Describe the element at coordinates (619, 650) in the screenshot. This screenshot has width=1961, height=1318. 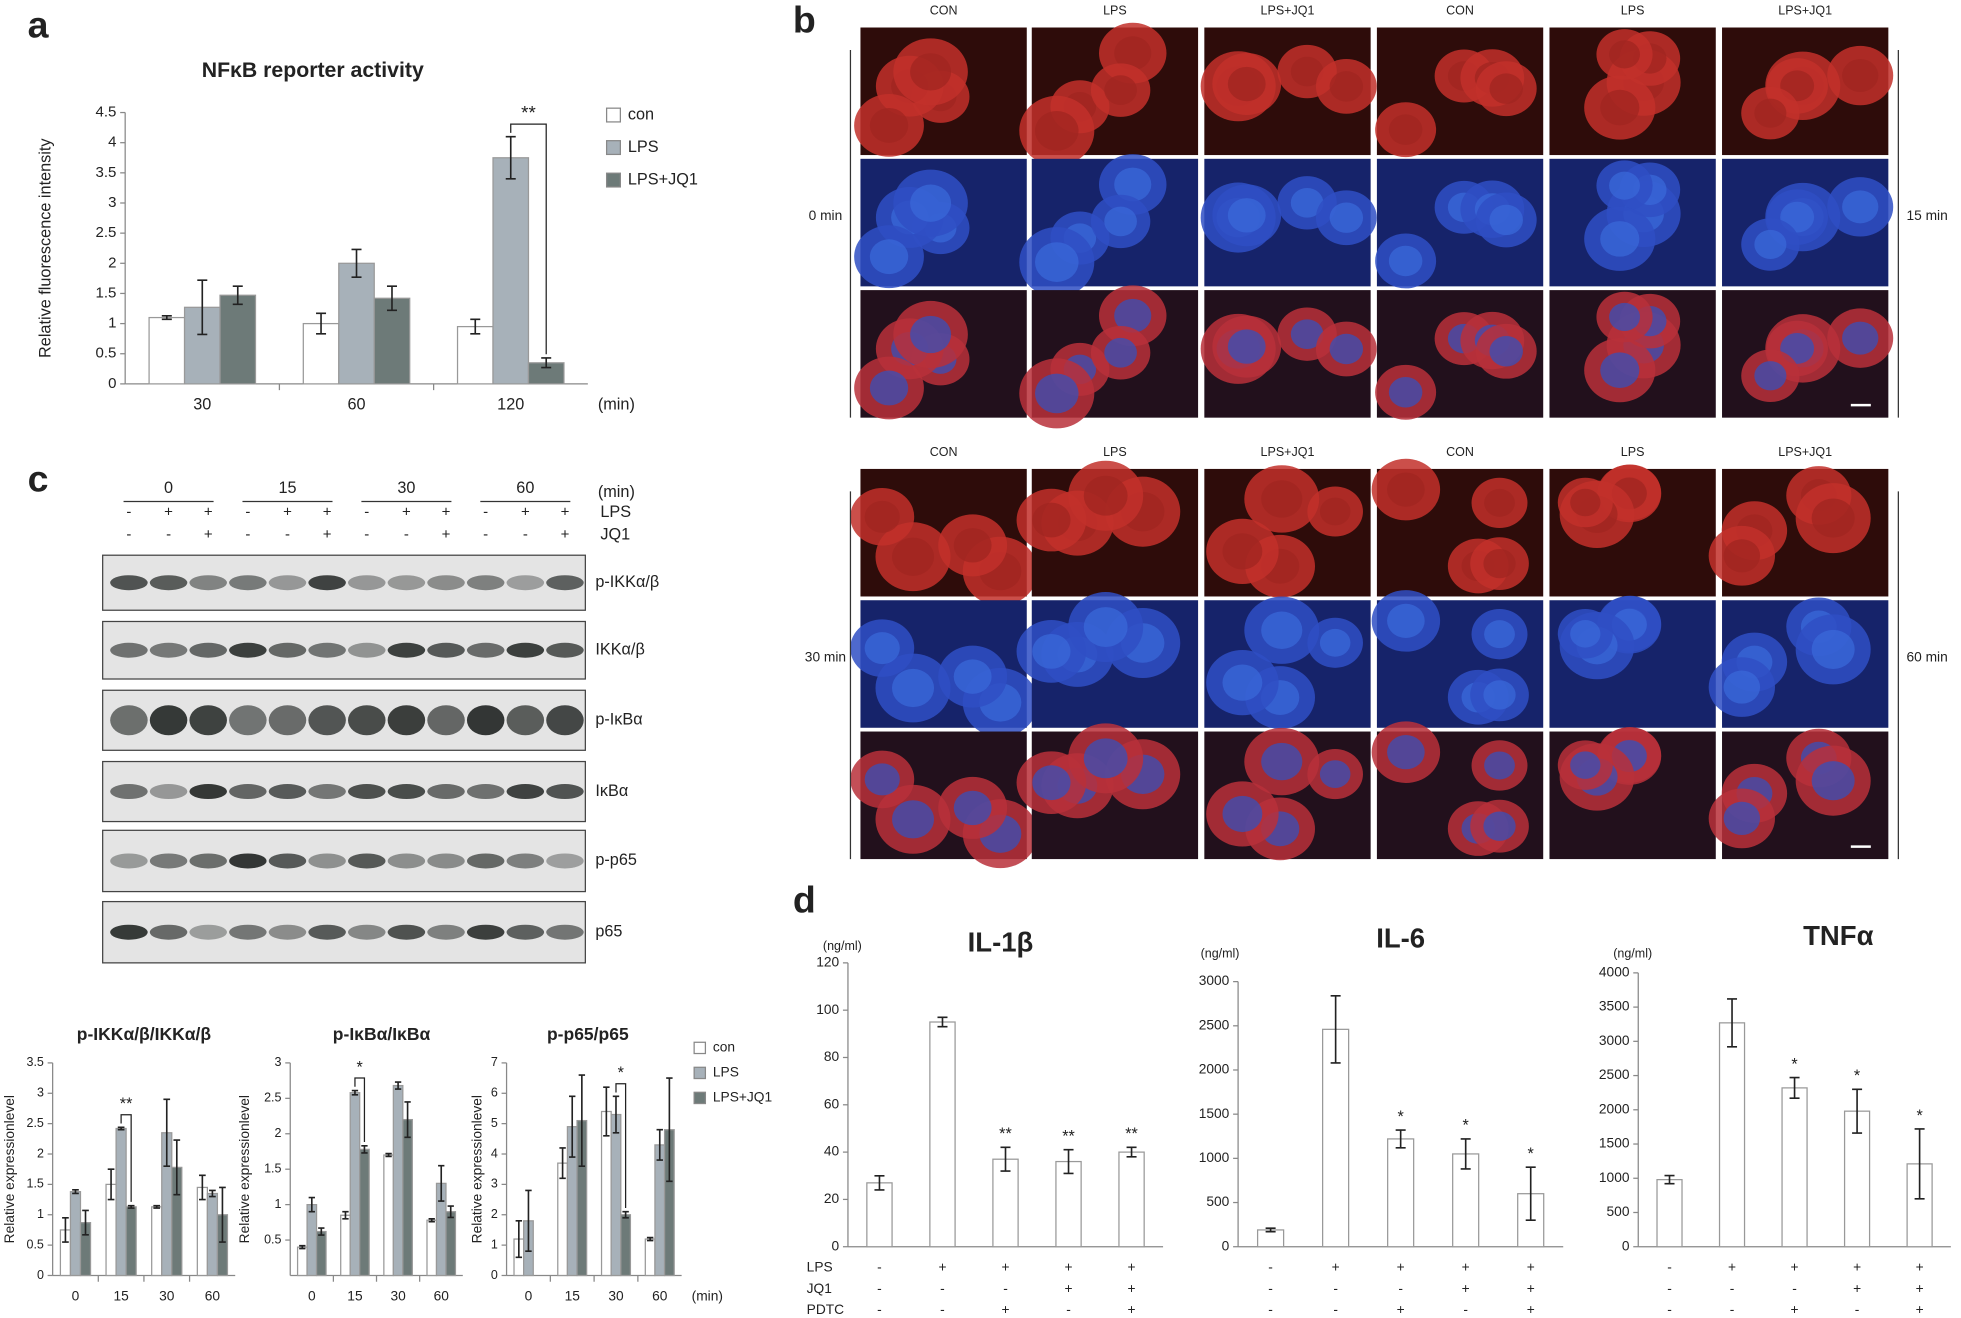
I see `band-label: IKKα/β` at that location.